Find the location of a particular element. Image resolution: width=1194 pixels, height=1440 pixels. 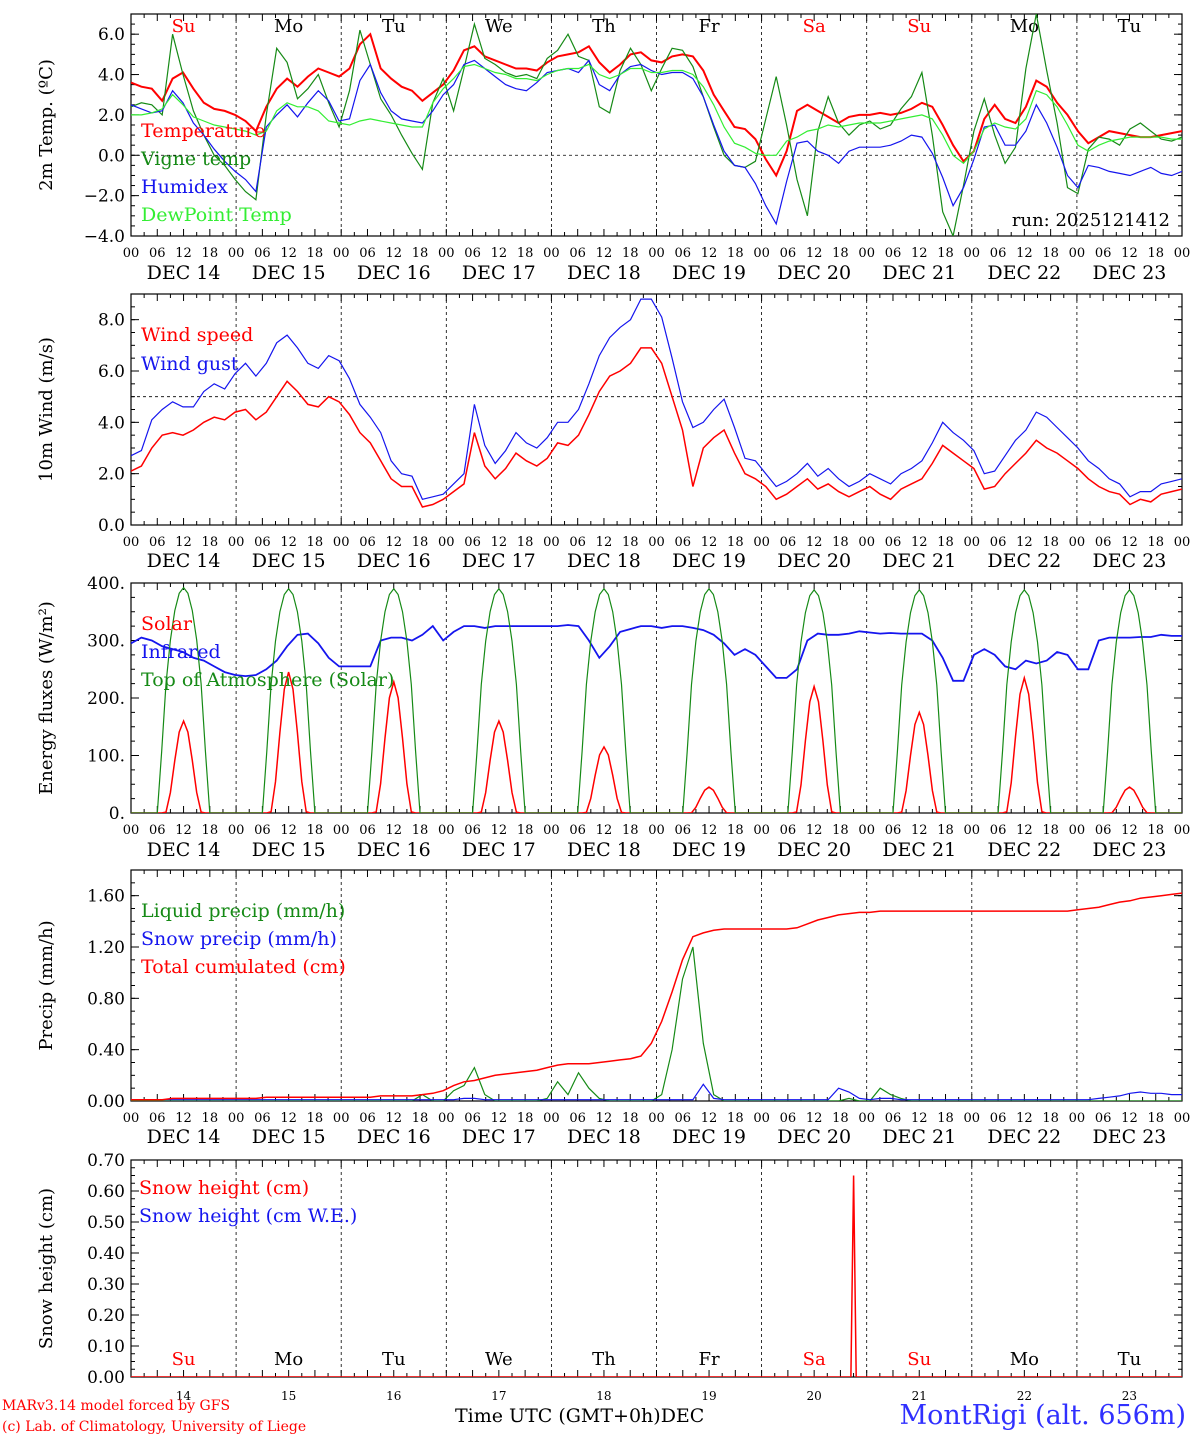

date-label: DEC 21 is located at coordinates (919, 273).